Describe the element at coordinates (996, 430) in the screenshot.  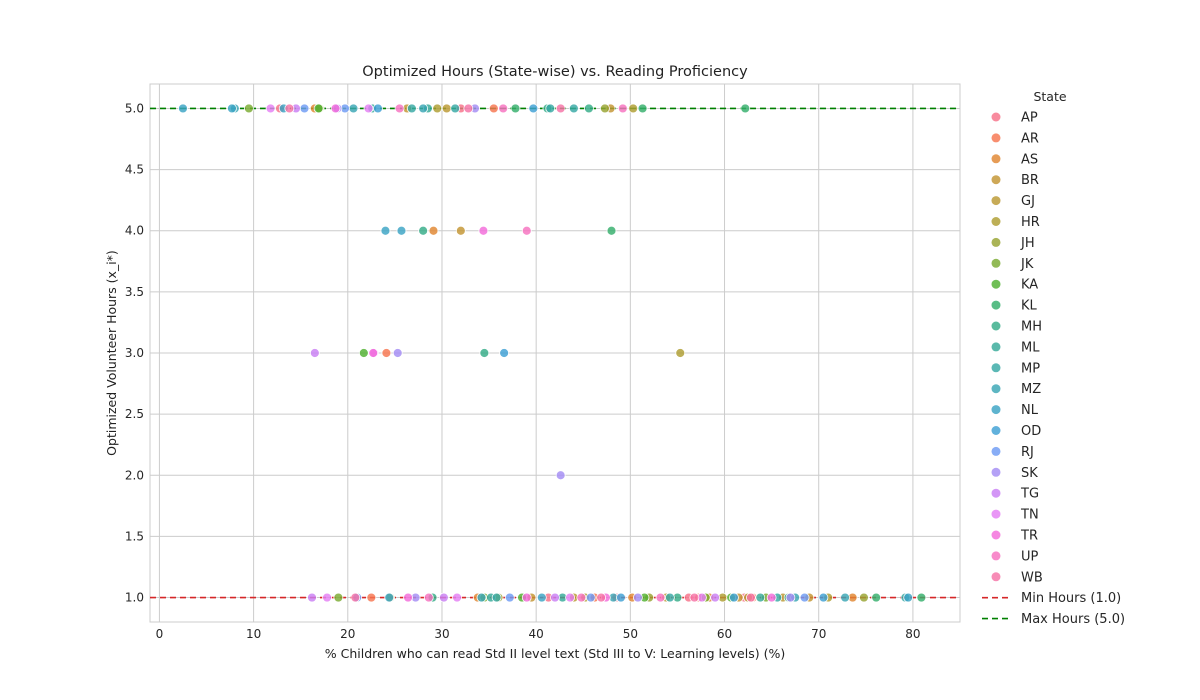
I see `legend-marker-od` at that location.